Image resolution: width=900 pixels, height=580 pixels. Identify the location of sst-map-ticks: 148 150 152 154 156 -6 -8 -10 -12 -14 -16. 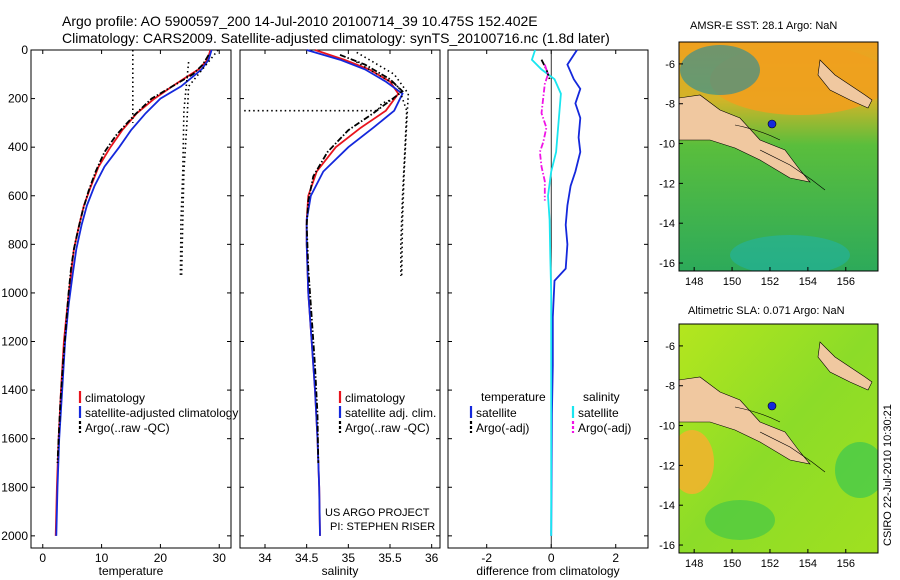
(757, 173).